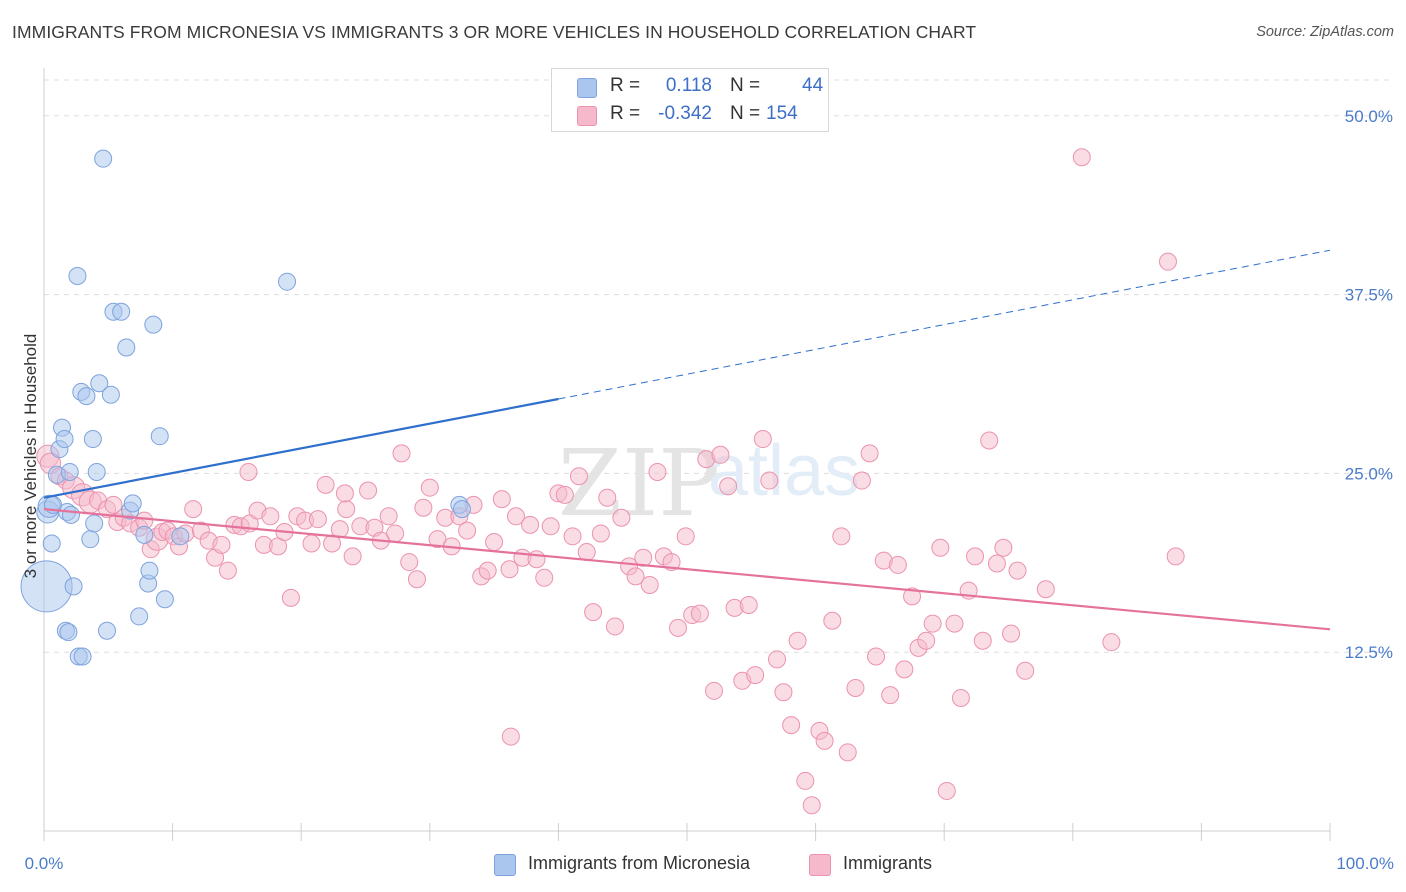  Describe the element at coordinates (690, 100) in the screenshot. I see `stats-legend: R = 0.118 N = 44 R = -0.342 N = 154` at that location.